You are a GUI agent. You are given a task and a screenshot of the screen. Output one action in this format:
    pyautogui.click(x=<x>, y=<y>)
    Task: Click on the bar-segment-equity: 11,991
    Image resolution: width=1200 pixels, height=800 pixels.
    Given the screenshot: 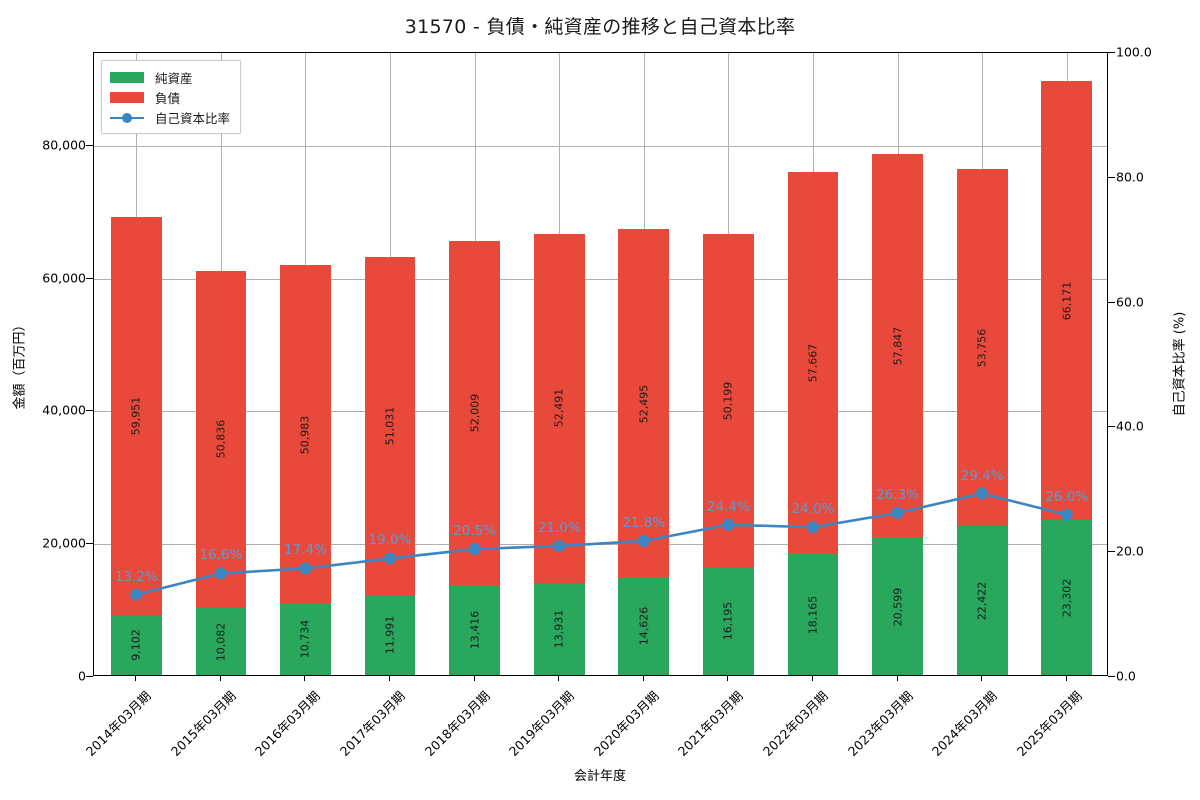 What is the action you would take?
    pyautogui.click(x=390, y=635)
    